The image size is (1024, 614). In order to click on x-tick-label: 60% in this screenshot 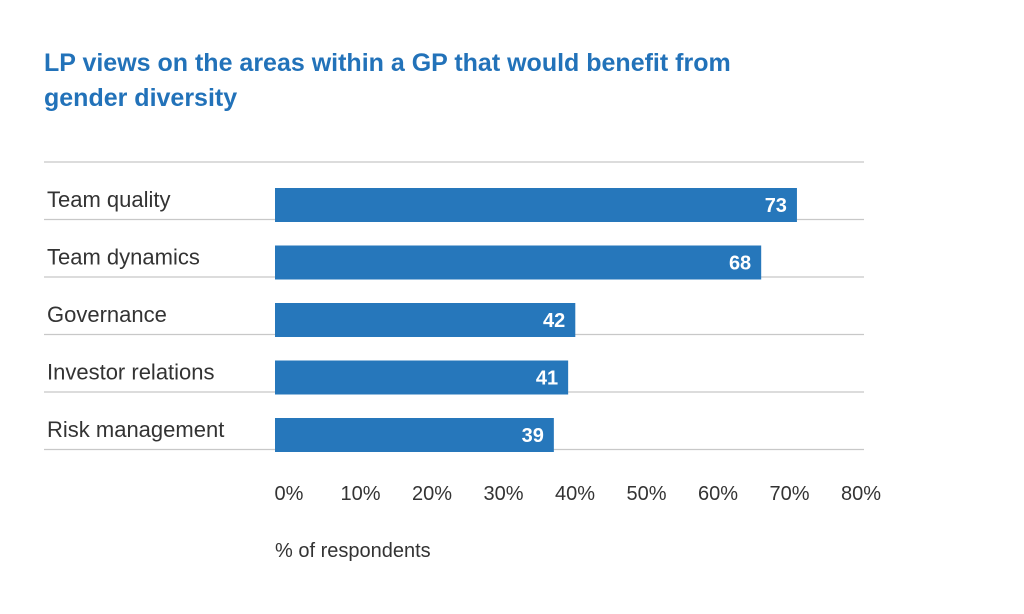, I will do `click(718, 494)`.